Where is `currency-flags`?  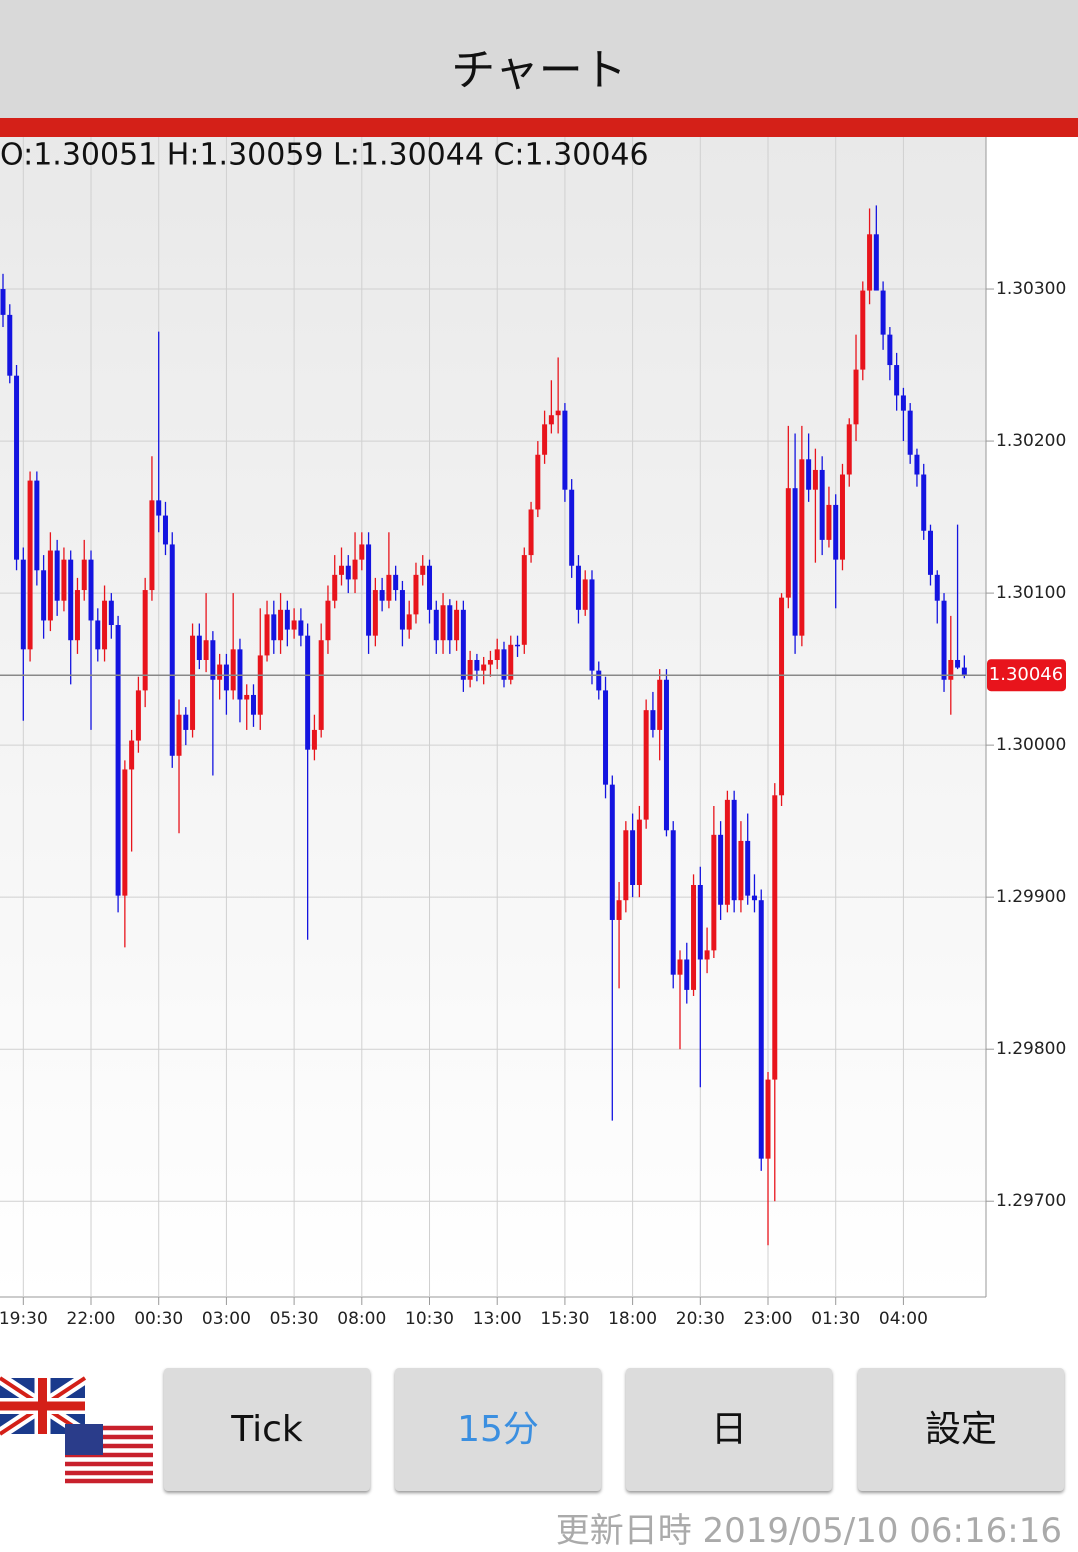 currency-flags is located at coordinates (80, 1431).